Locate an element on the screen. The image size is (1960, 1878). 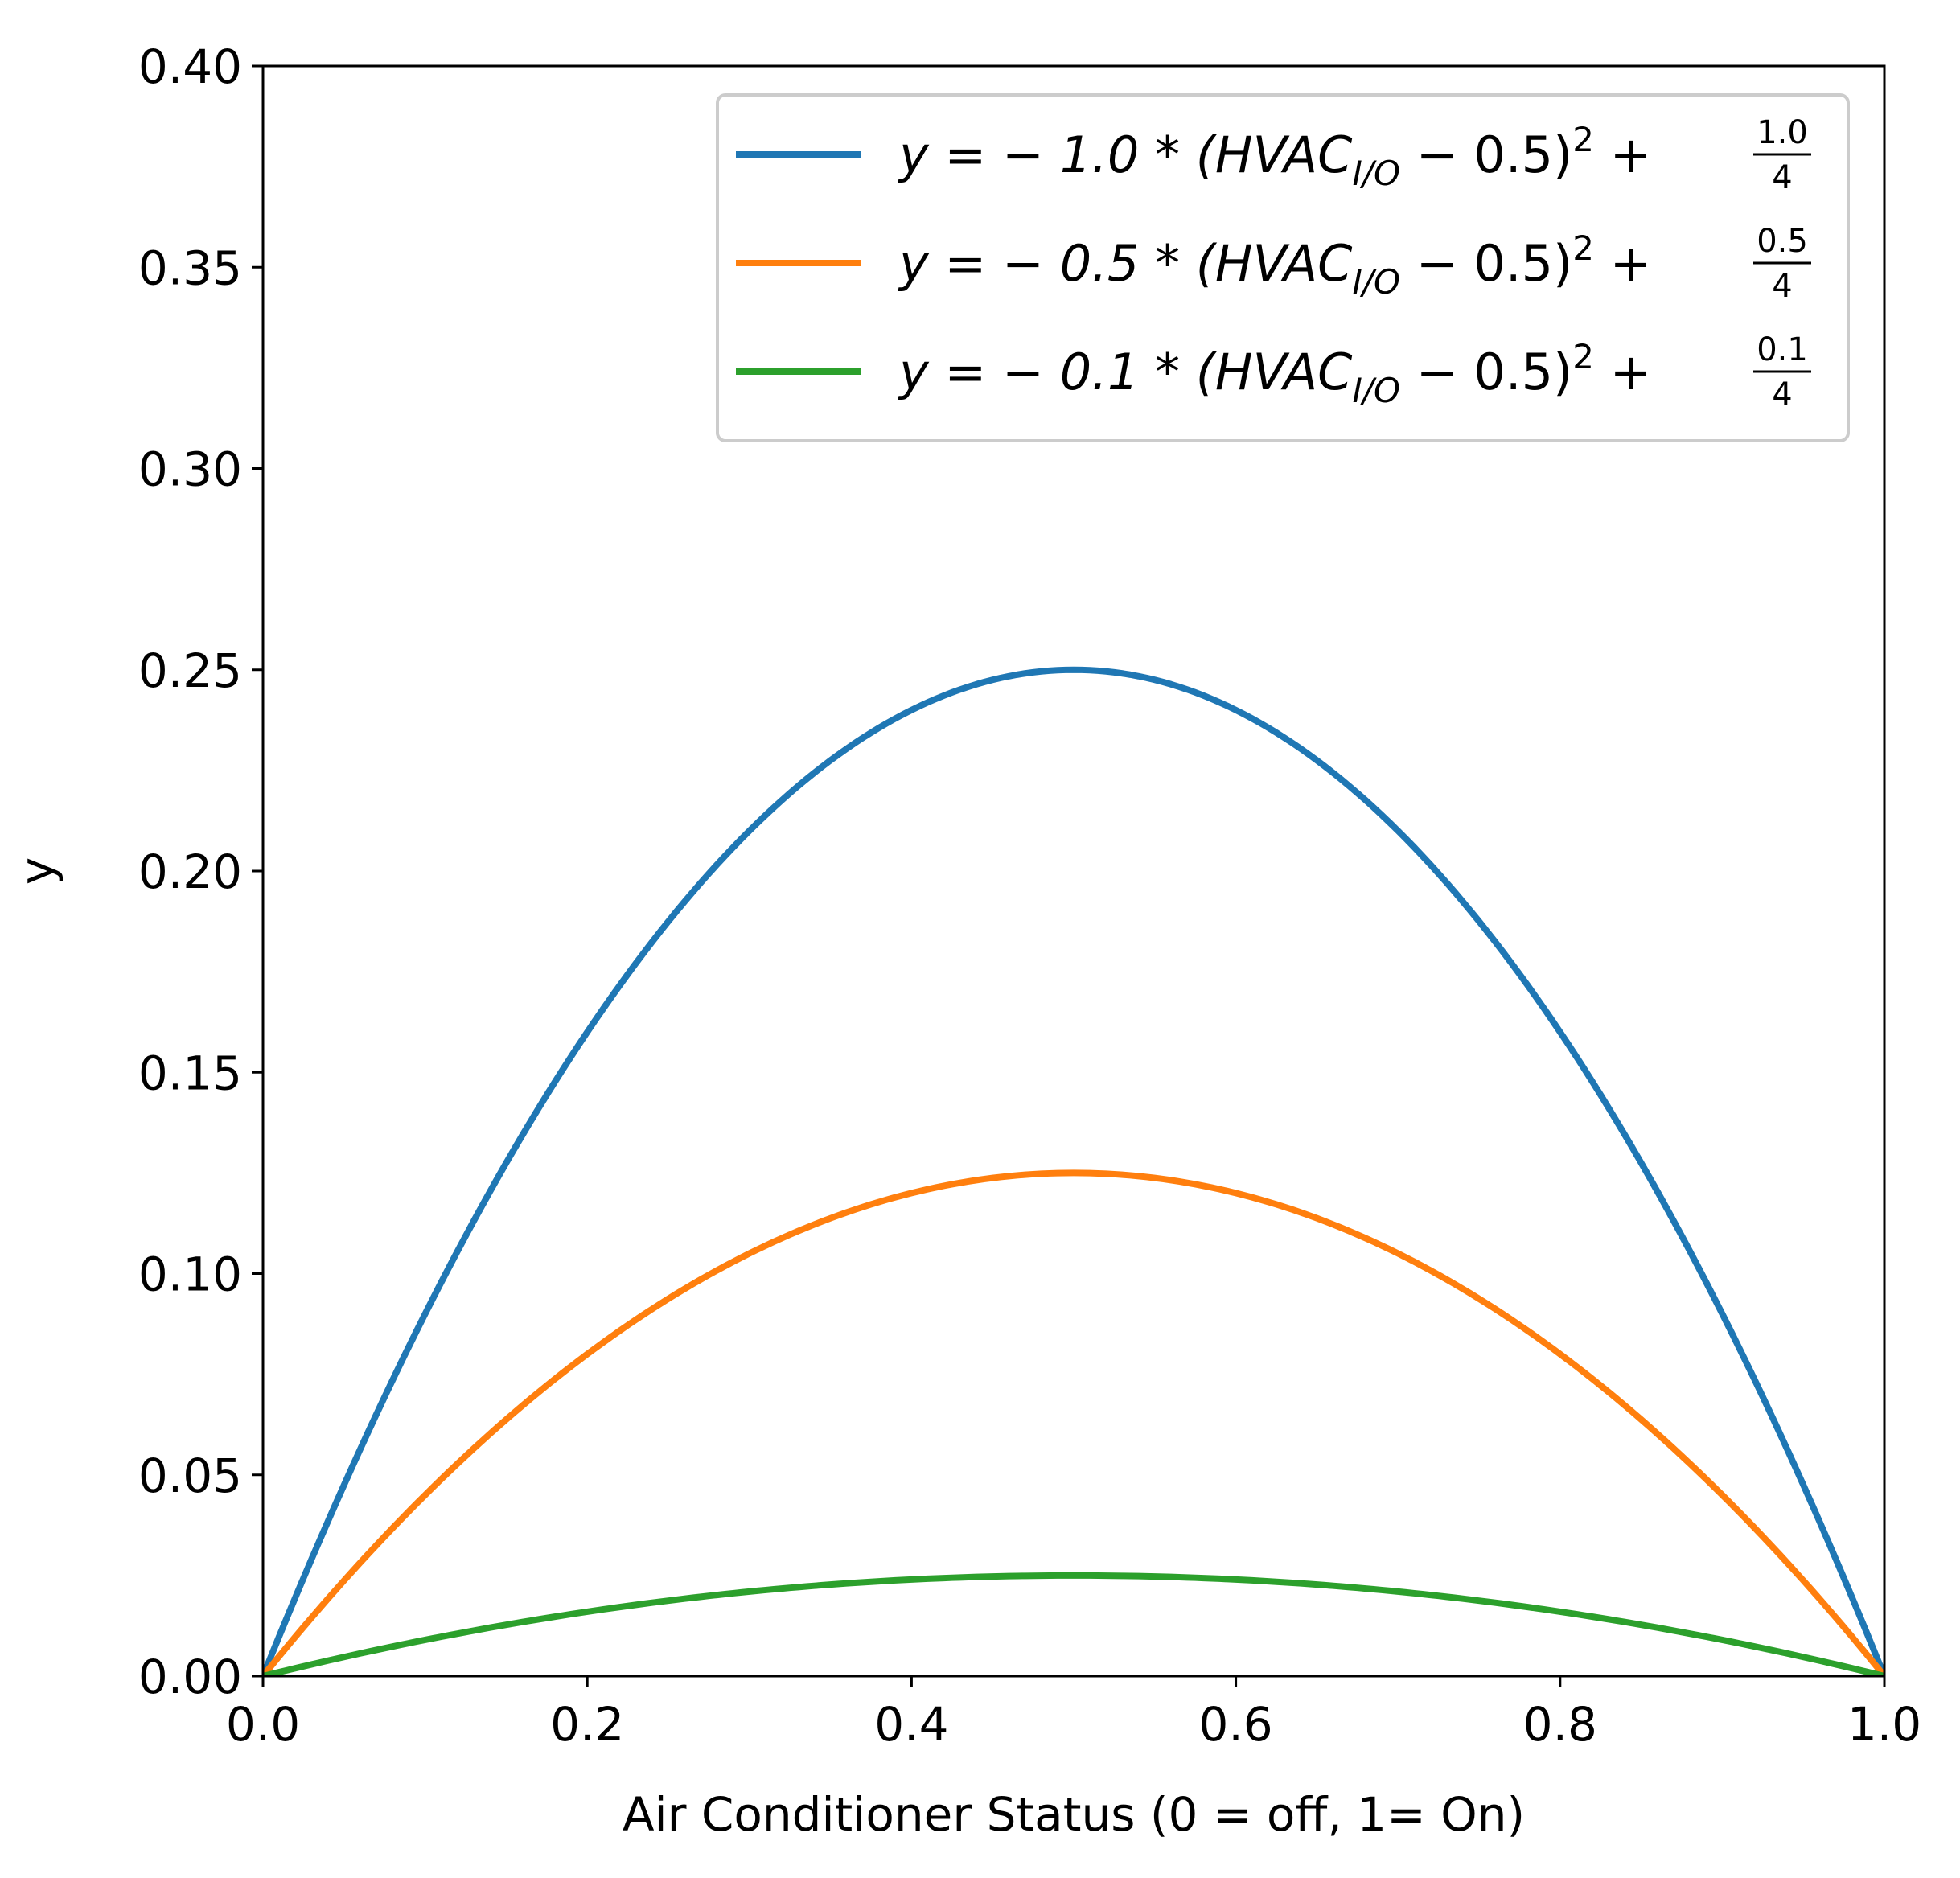
legend-label: y = − 0.5 * (HVACI/O − 0.5)2 + is located at coordinates (1275, 265).